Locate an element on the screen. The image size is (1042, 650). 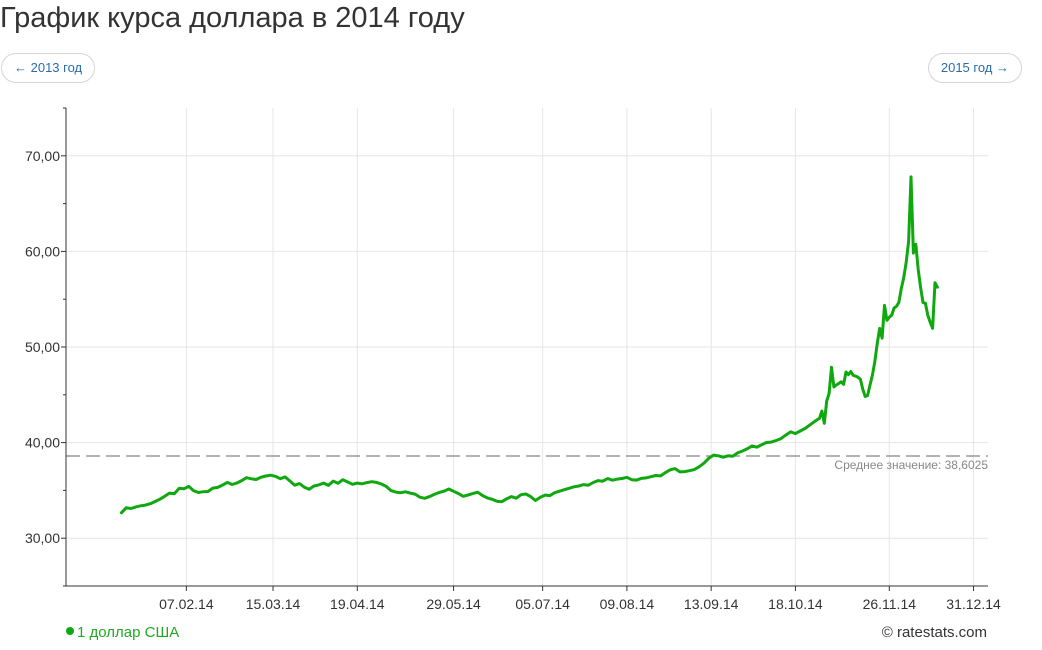
legend-item: 1 доллар США is located at coordinates (122, 632).